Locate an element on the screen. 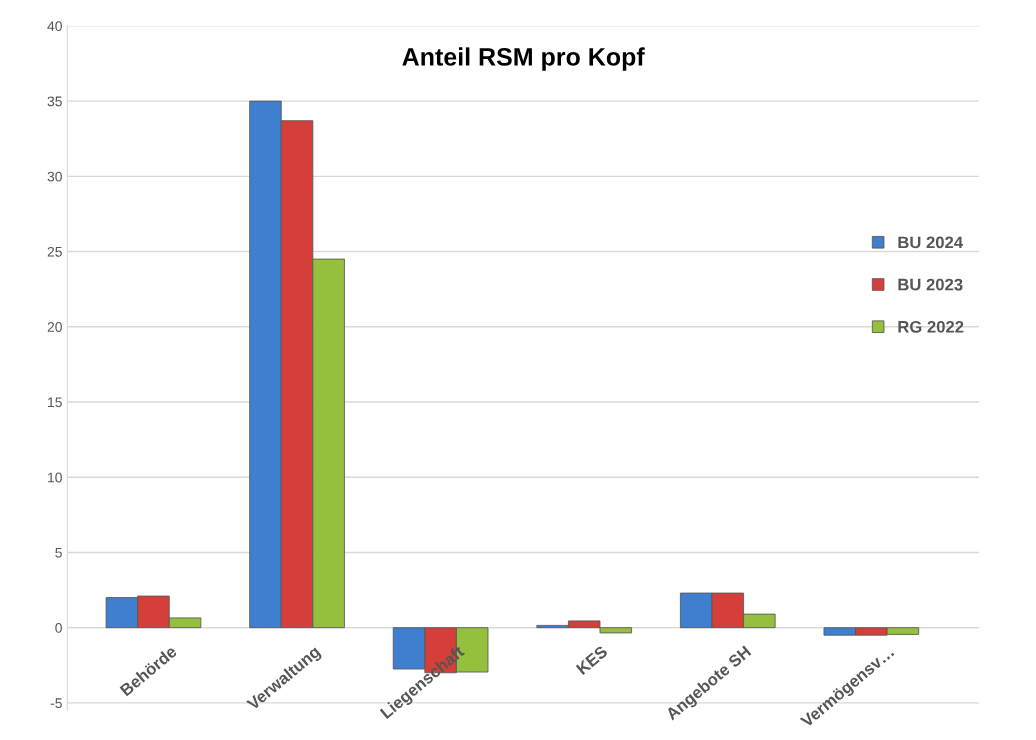 This screenshot has width=1036, height=740. y-tick-label: 20 is located at coordinates (54, 327).